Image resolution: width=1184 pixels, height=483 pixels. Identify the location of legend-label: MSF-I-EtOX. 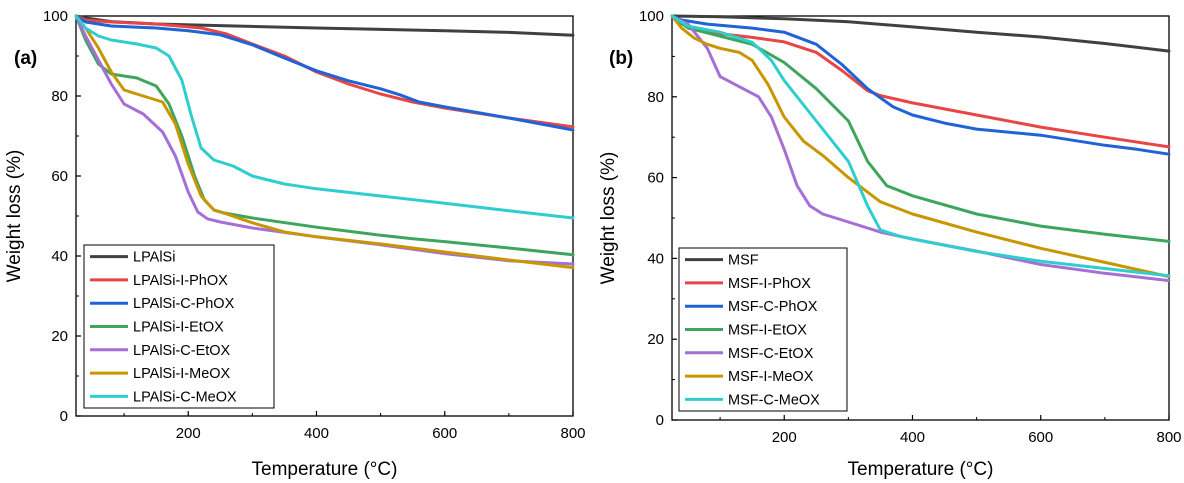
(767, 331).